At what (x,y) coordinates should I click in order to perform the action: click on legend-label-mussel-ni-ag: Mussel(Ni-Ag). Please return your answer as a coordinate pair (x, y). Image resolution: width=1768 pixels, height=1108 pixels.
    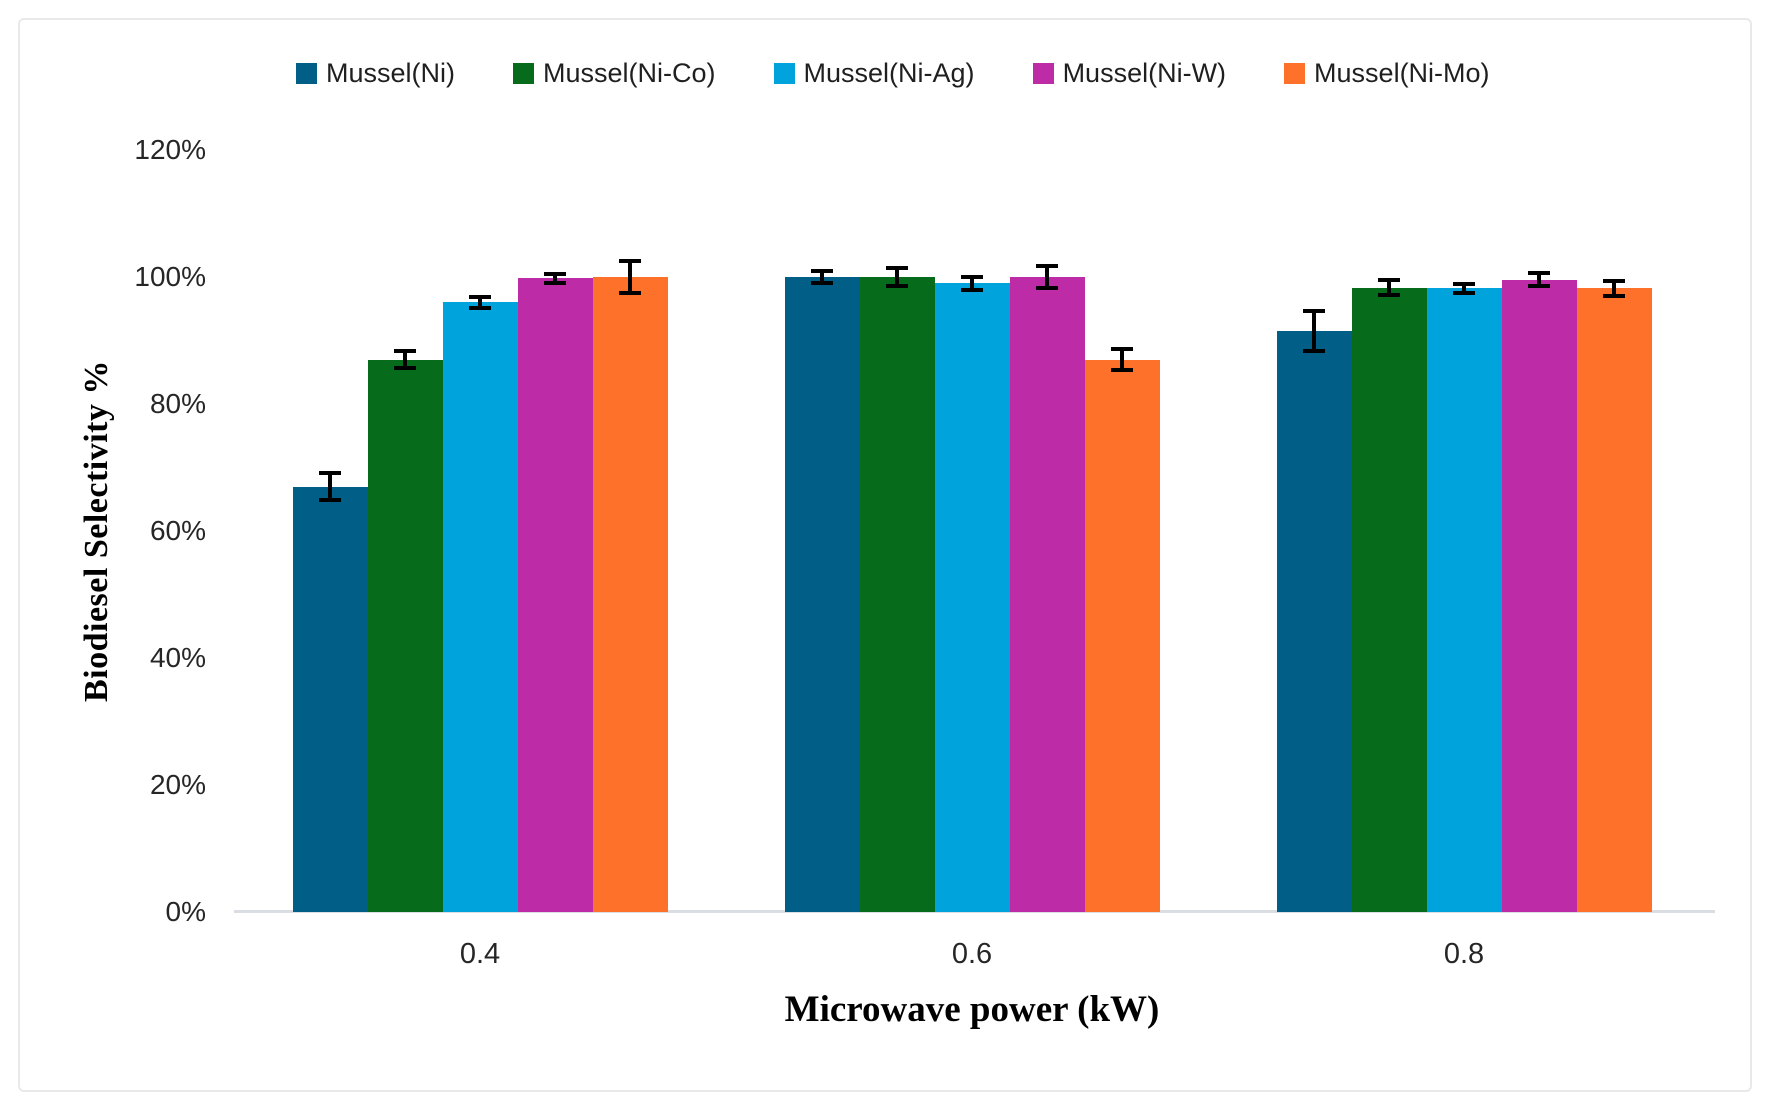
    Looking at the image, I should click on (889, 73).